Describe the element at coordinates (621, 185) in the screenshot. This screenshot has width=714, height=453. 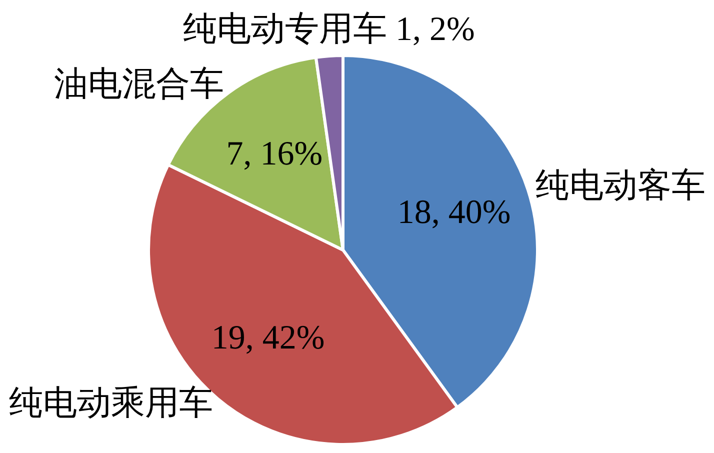
I see `slice-label: 纯电动客车` at that location.